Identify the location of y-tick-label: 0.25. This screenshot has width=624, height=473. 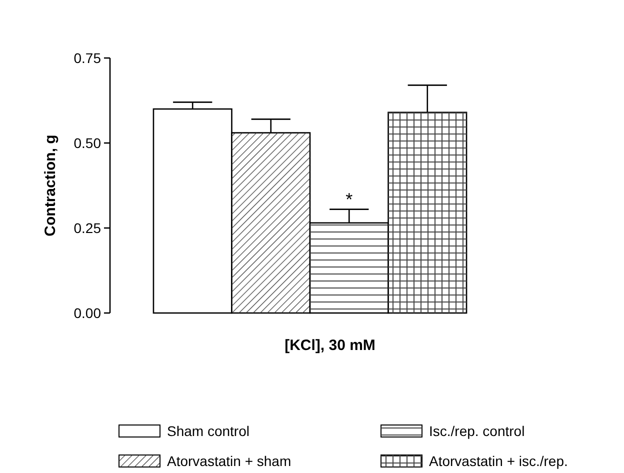
(88, 228).